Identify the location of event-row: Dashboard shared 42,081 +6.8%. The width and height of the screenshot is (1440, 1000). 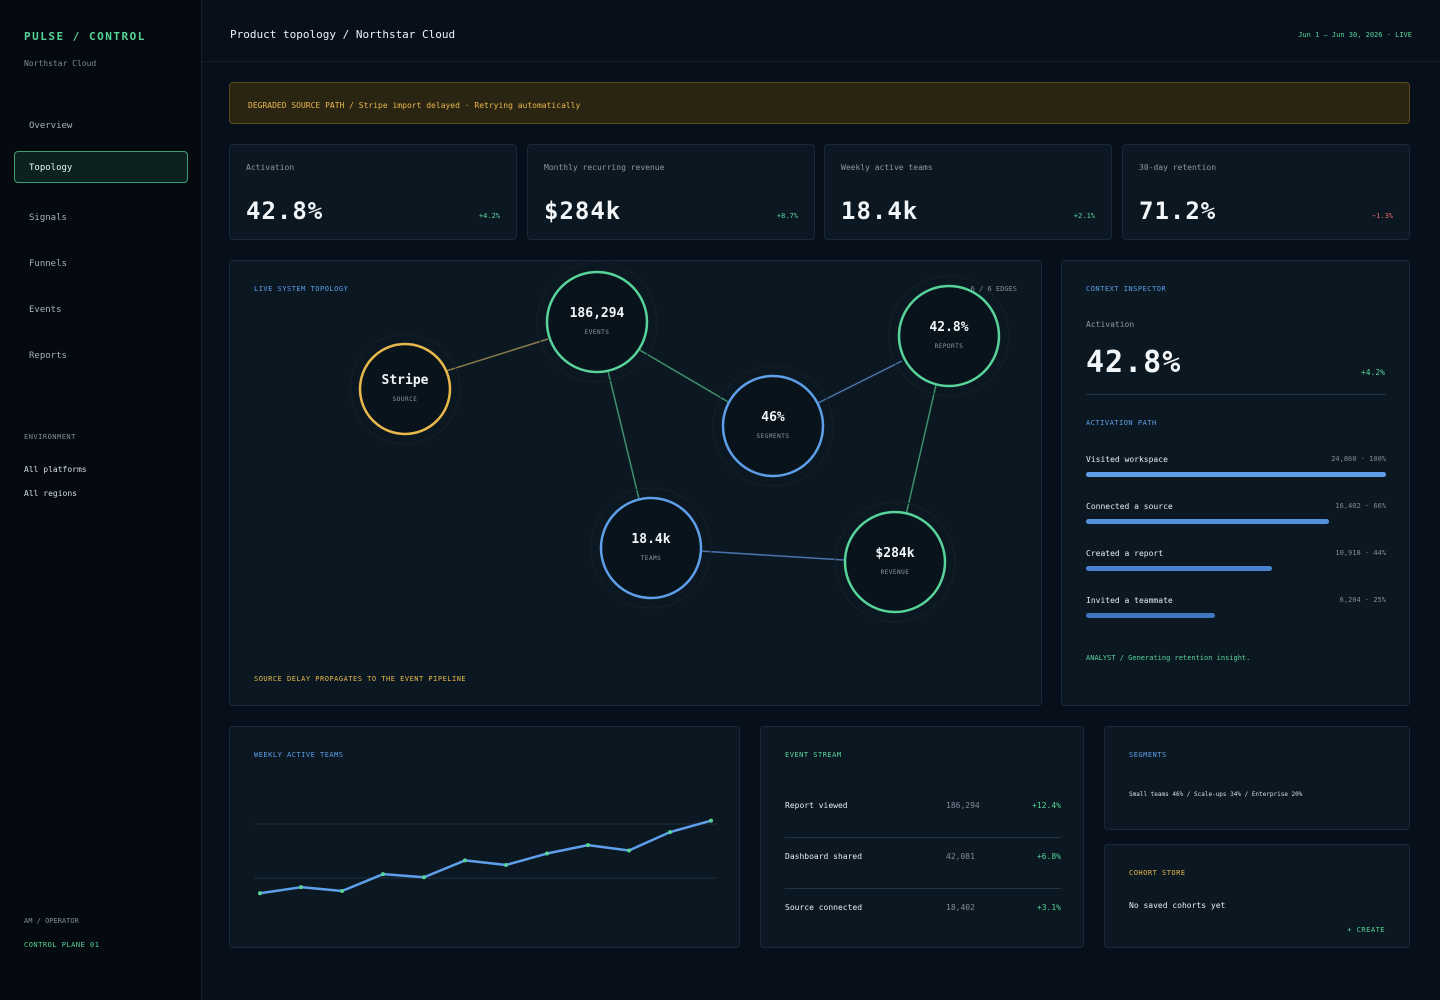
(923, 877).